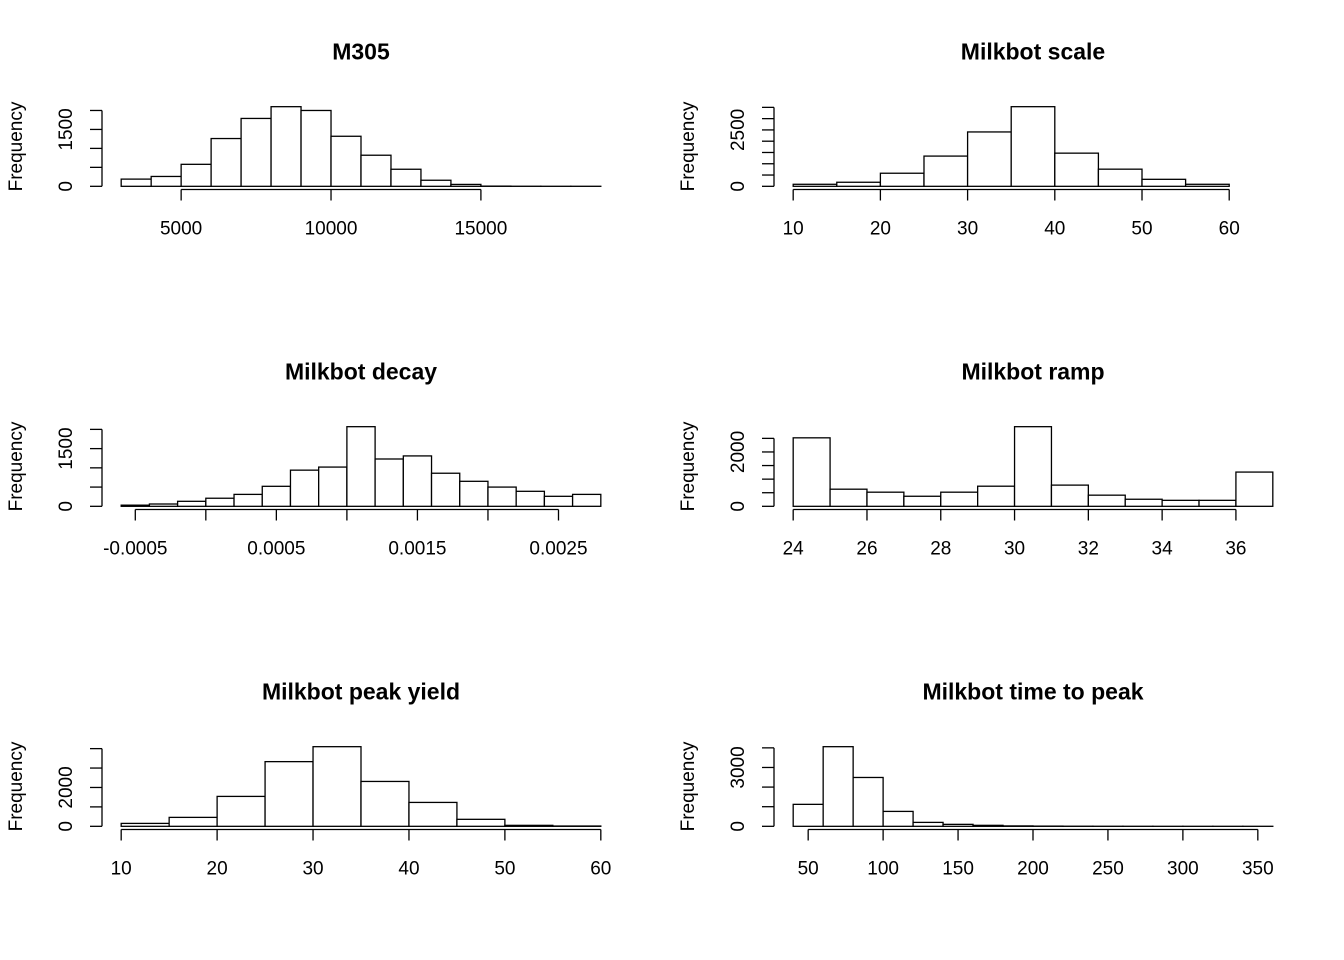 The image size is (1344, 960). What do you see at coordinates (738, 767) in the screenshot?
I see `y-tick-label: 3000` at bounding box center [738, 767].